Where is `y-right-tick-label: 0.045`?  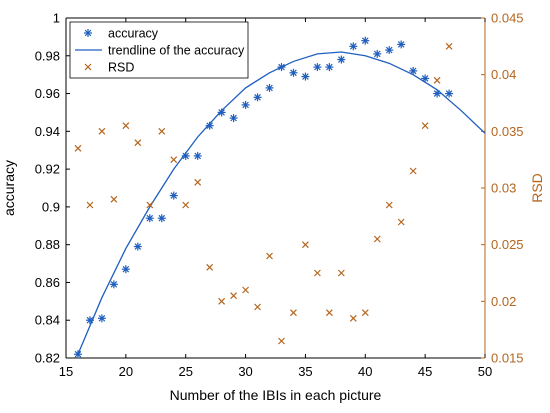
y-right-tick-label: 0.045 is located at coordinates (507, 18).